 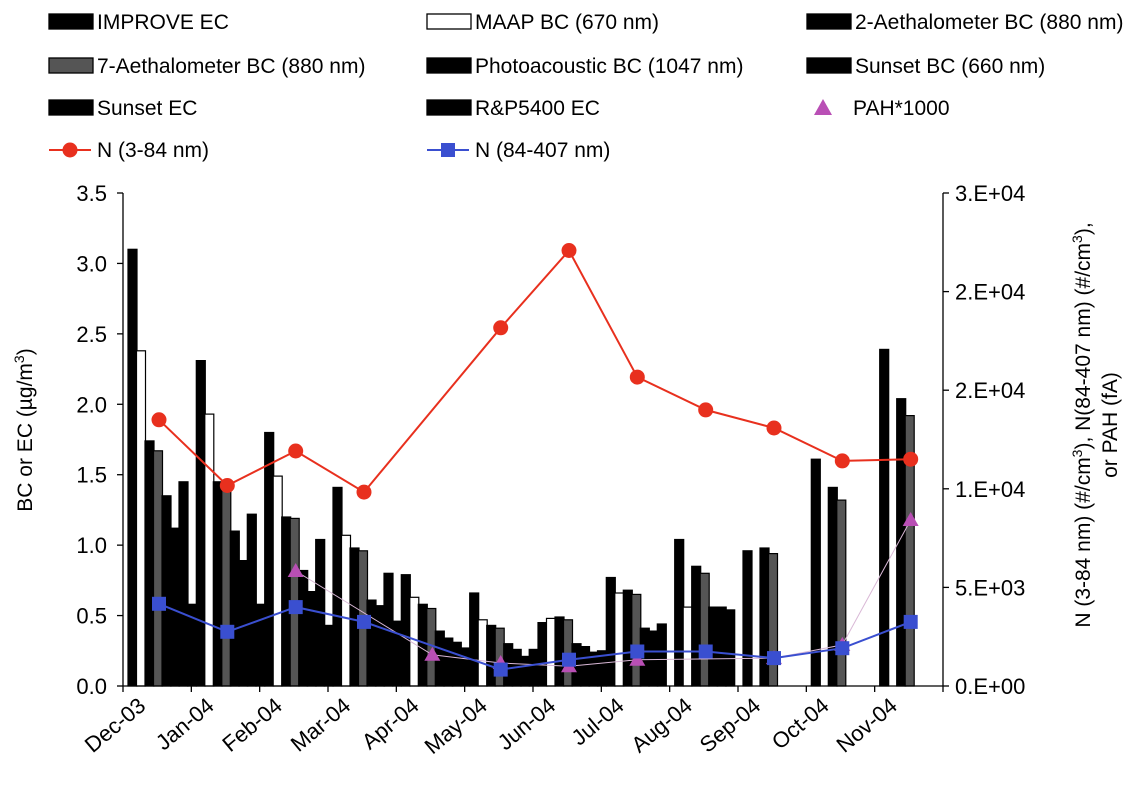 I want to click on series-n-84-407-nm, so click(x=535, y=636).